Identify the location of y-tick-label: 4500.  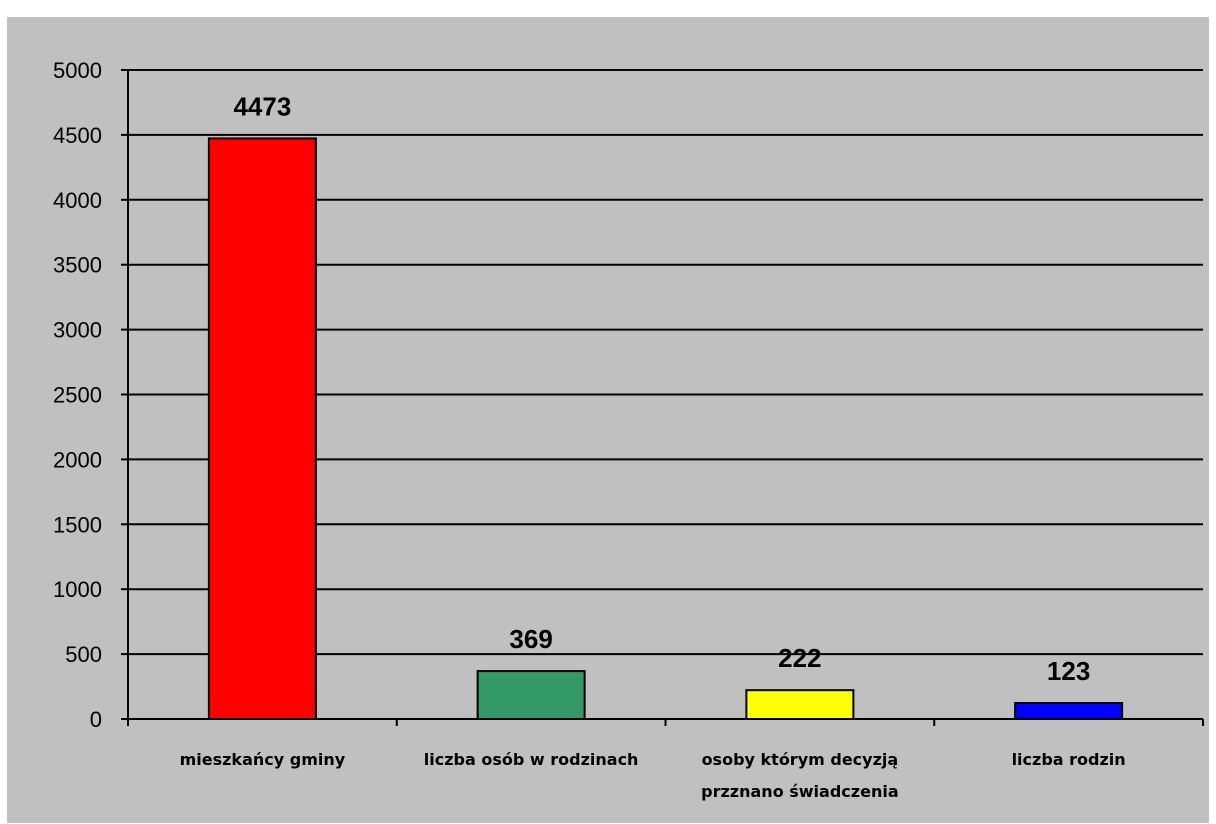
(77, 135).